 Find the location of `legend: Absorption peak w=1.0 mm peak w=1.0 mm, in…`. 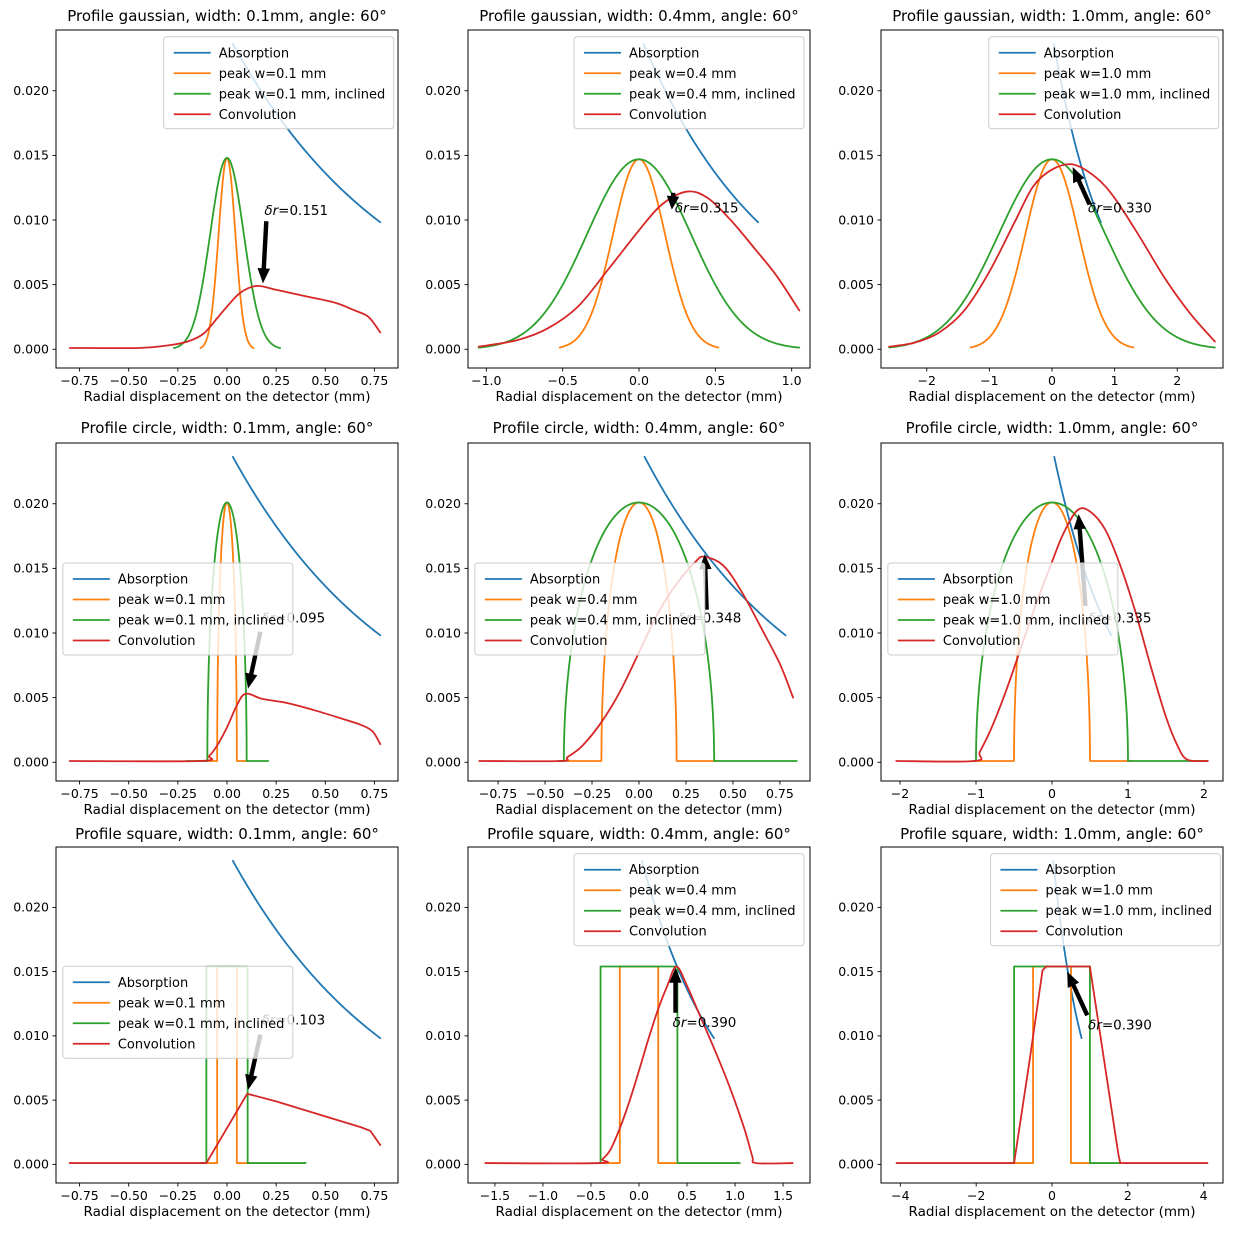

legend: Absorption peak w=1.0 mm peak w=1.0 mm, in… is located at coordinates (1104, 83).